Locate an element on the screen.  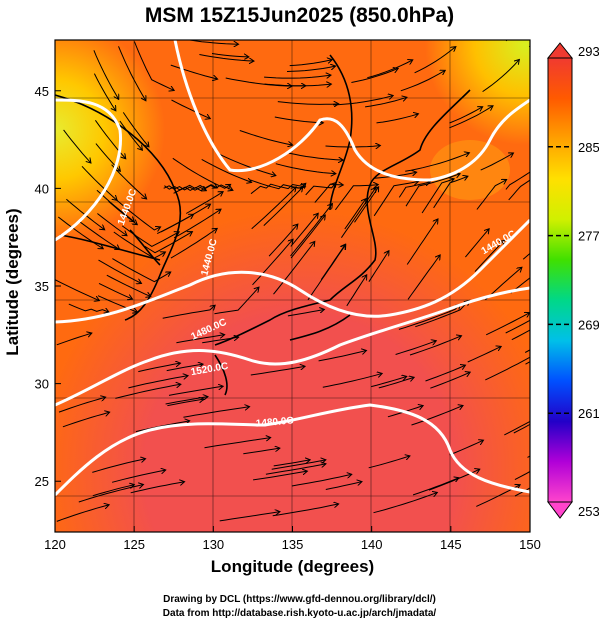
y-tick-label: 45 is located at coordinates (42, 91).